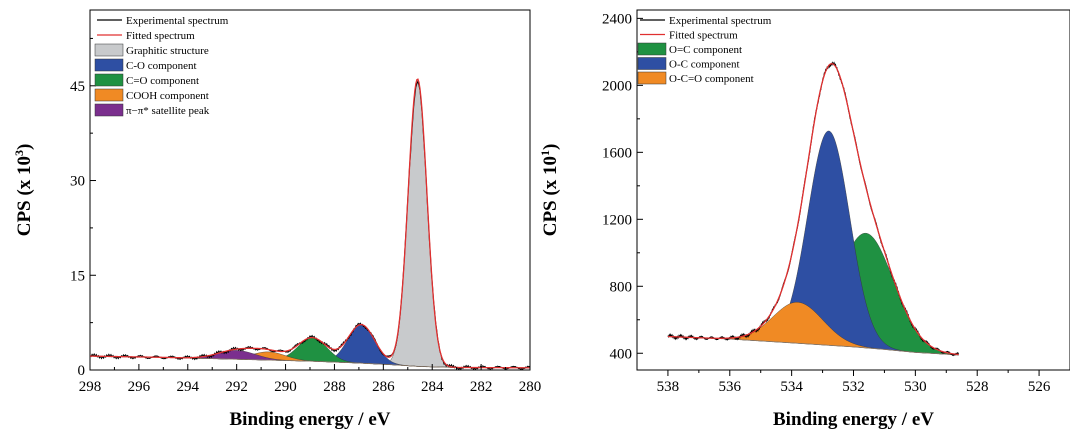 The image size is (1070, 433). What do you see at coordinates (168, 111) in the screenshot?
I see `legend-entry: π−π* satellite peak` at bounding box center [168, 111].